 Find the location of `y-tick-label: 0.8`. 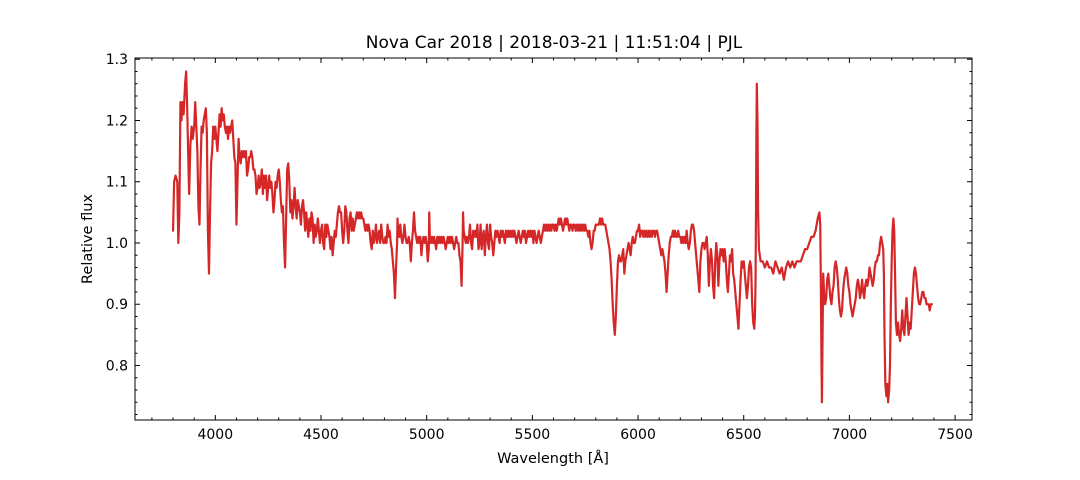

y-tick-label: 0.8 is located at coordinates (117, 366).